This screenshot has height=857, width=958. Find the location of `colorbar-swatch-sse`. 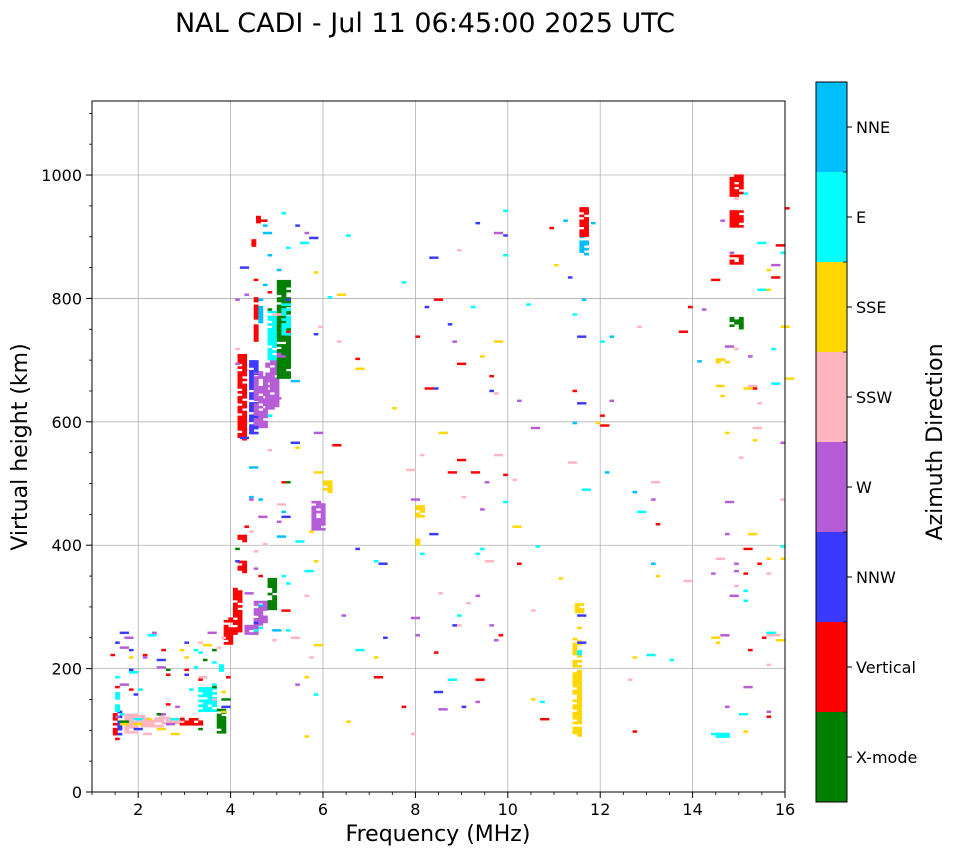

colorbar-swatch-sse is located at coordinates (831, 307).